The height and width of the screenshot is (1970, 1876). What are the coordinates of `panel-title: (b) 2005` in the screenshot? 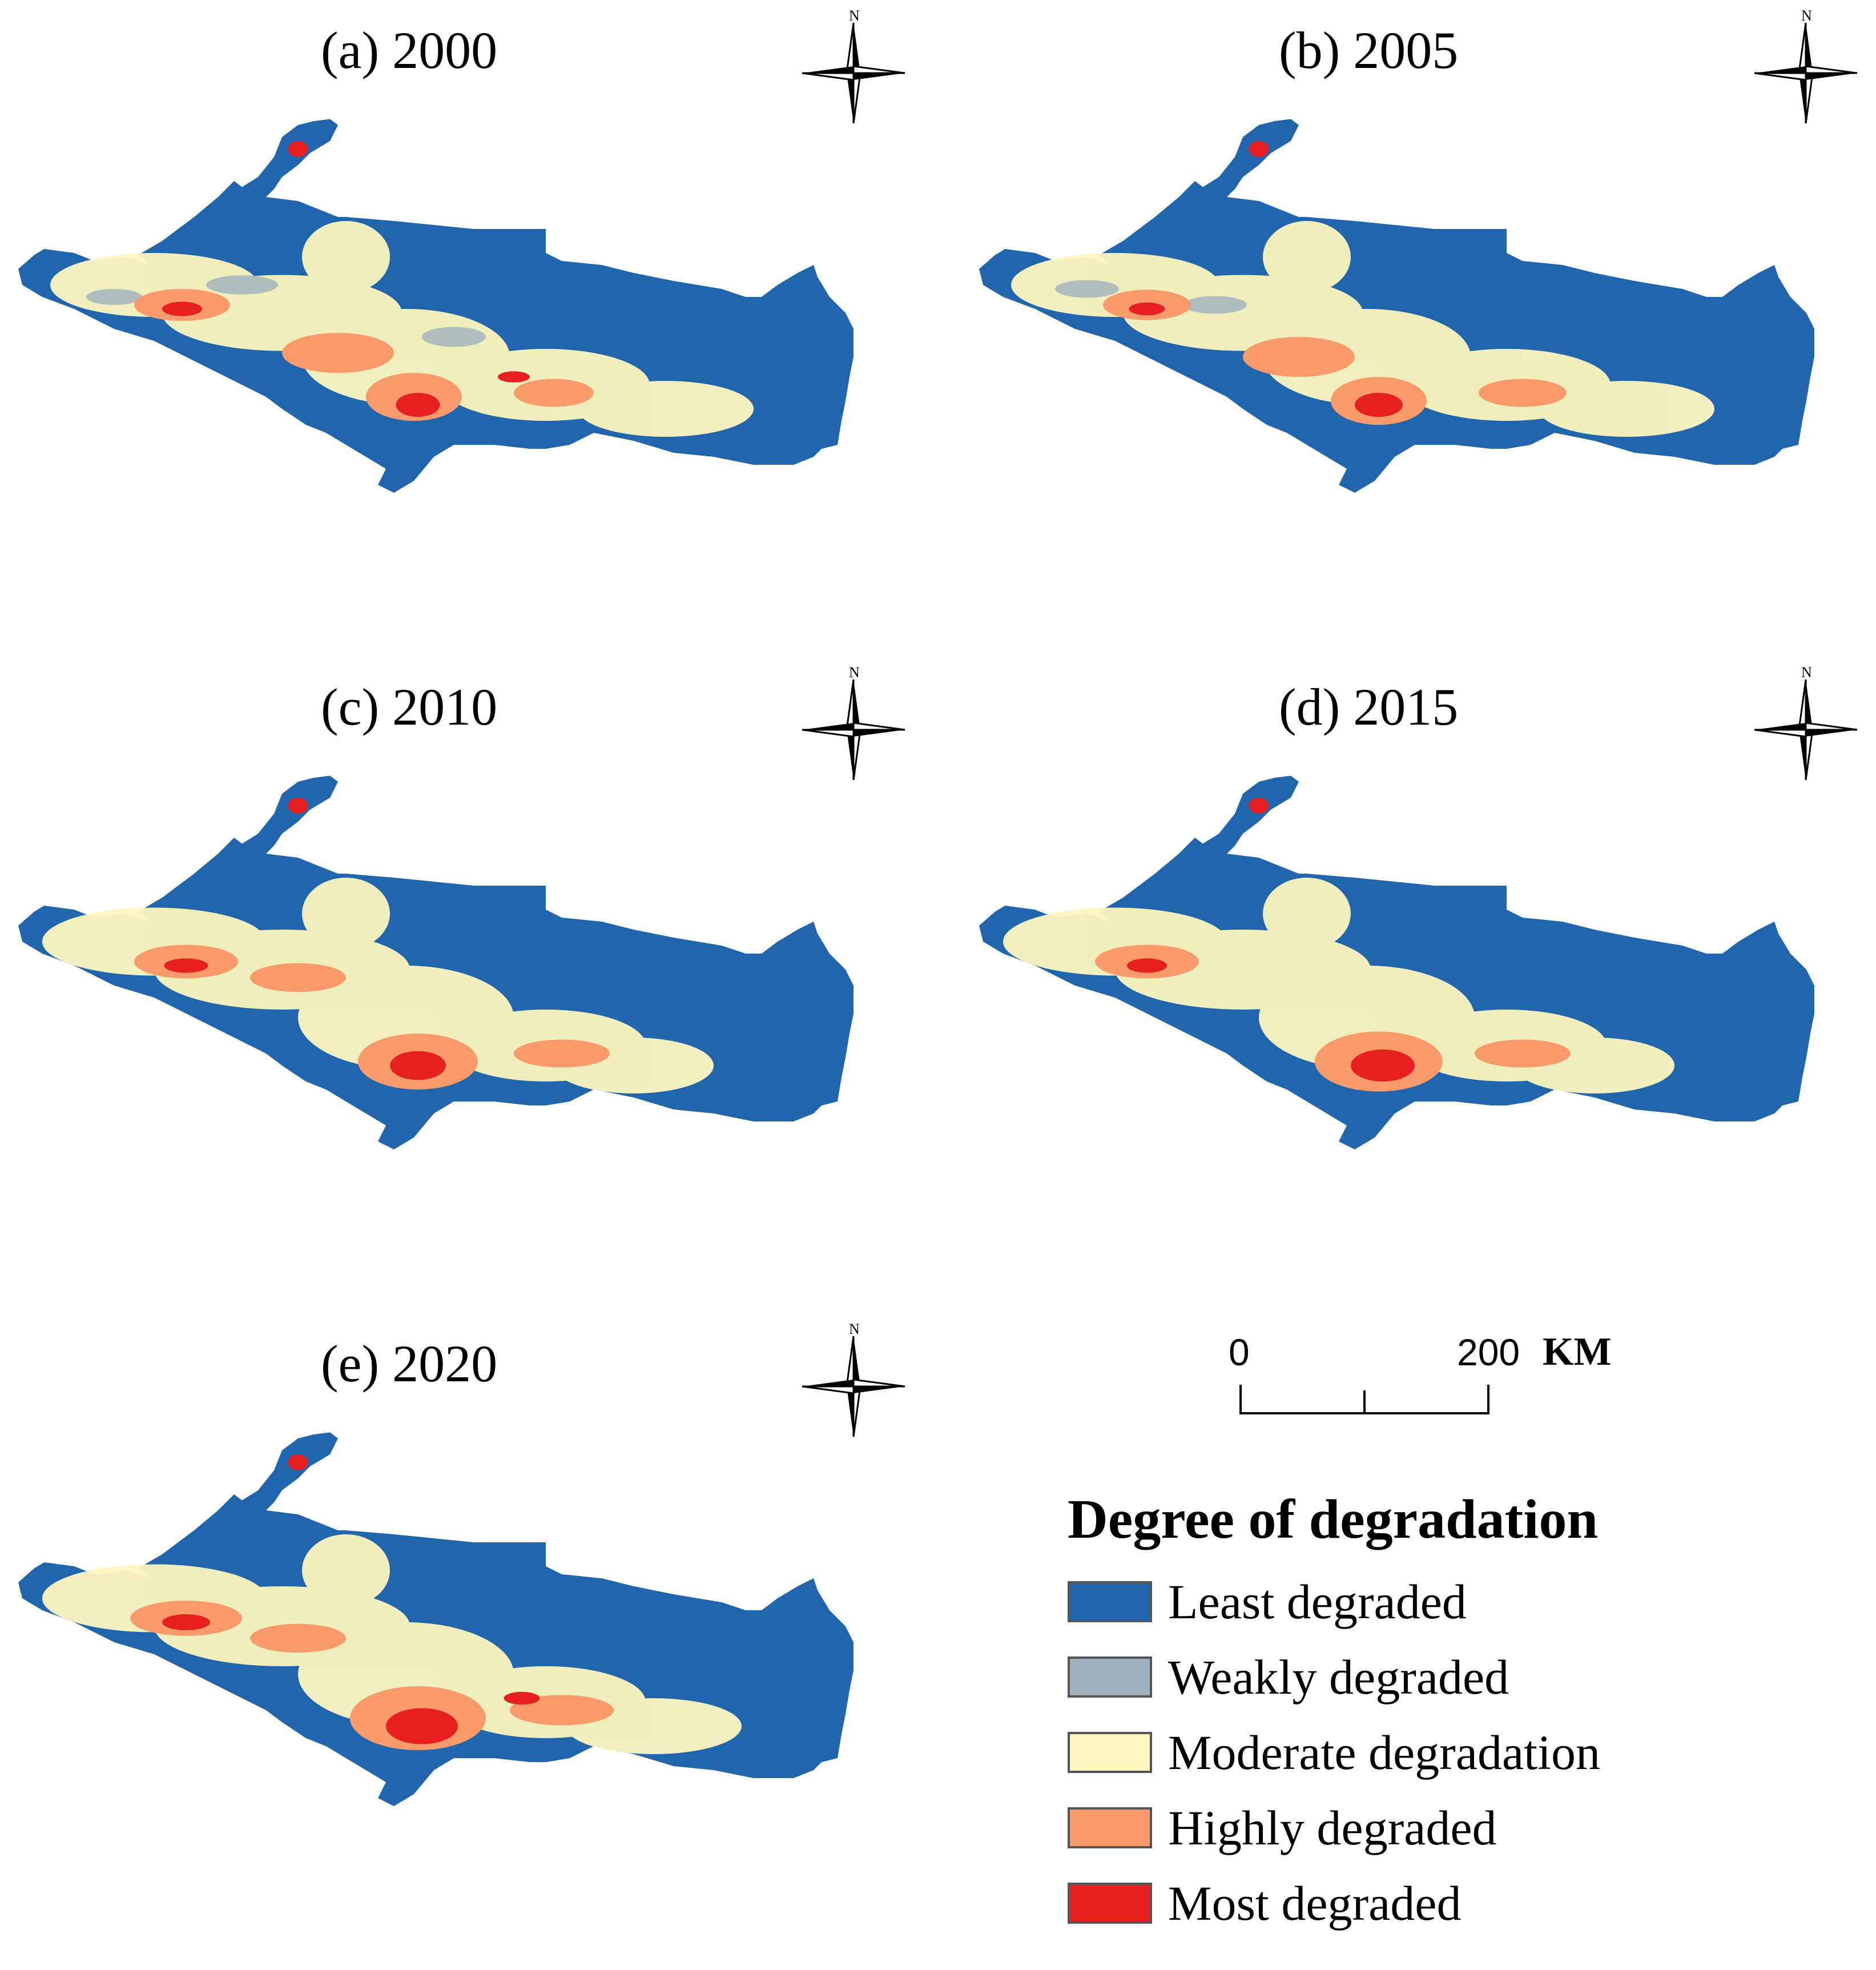 It's located at (1369, 50).